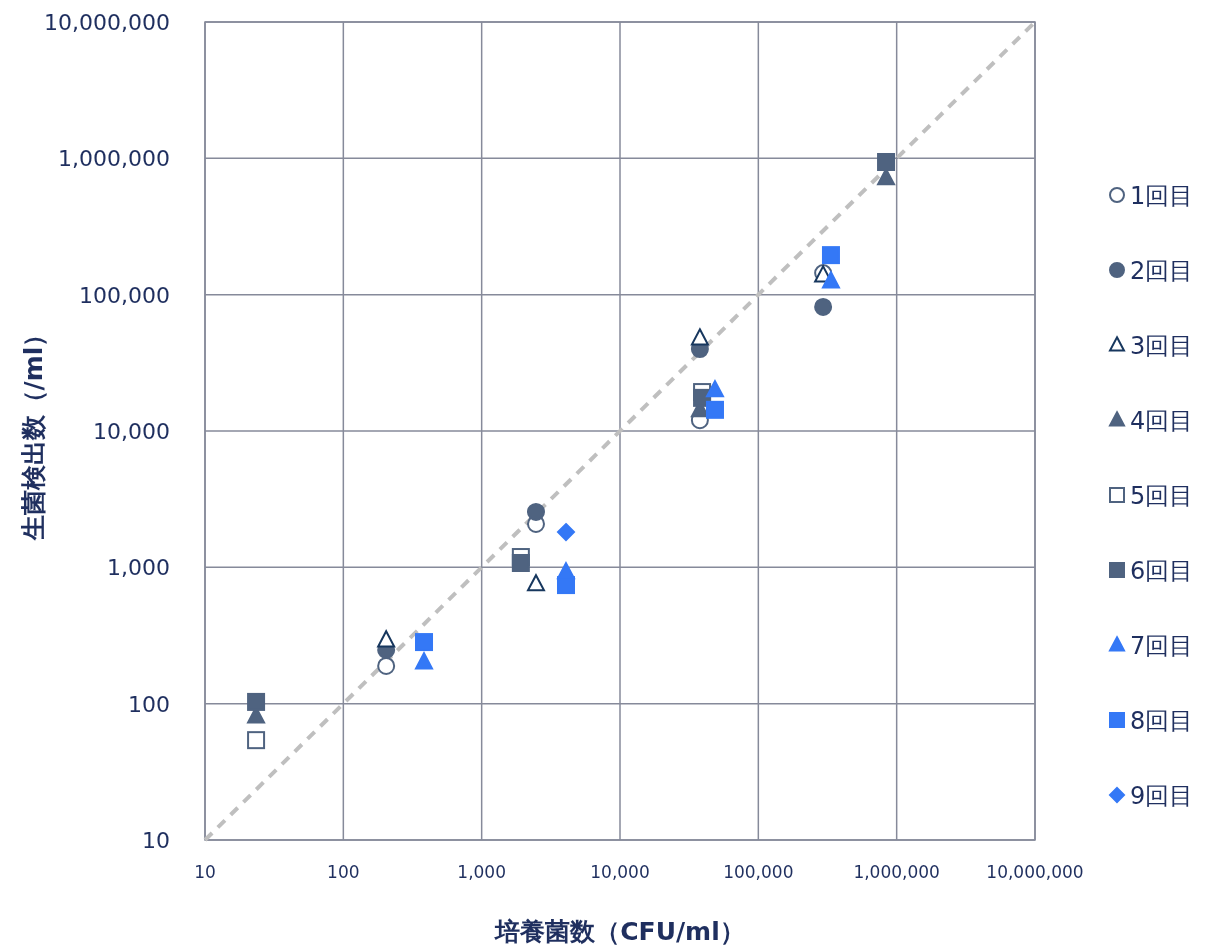 The height and width of the screenshot is (946, 1211). What do you see at coordinates (1162, 196) in the screenshot?
I see `legend-label: 1回目` at bounding box center [1162, 196].